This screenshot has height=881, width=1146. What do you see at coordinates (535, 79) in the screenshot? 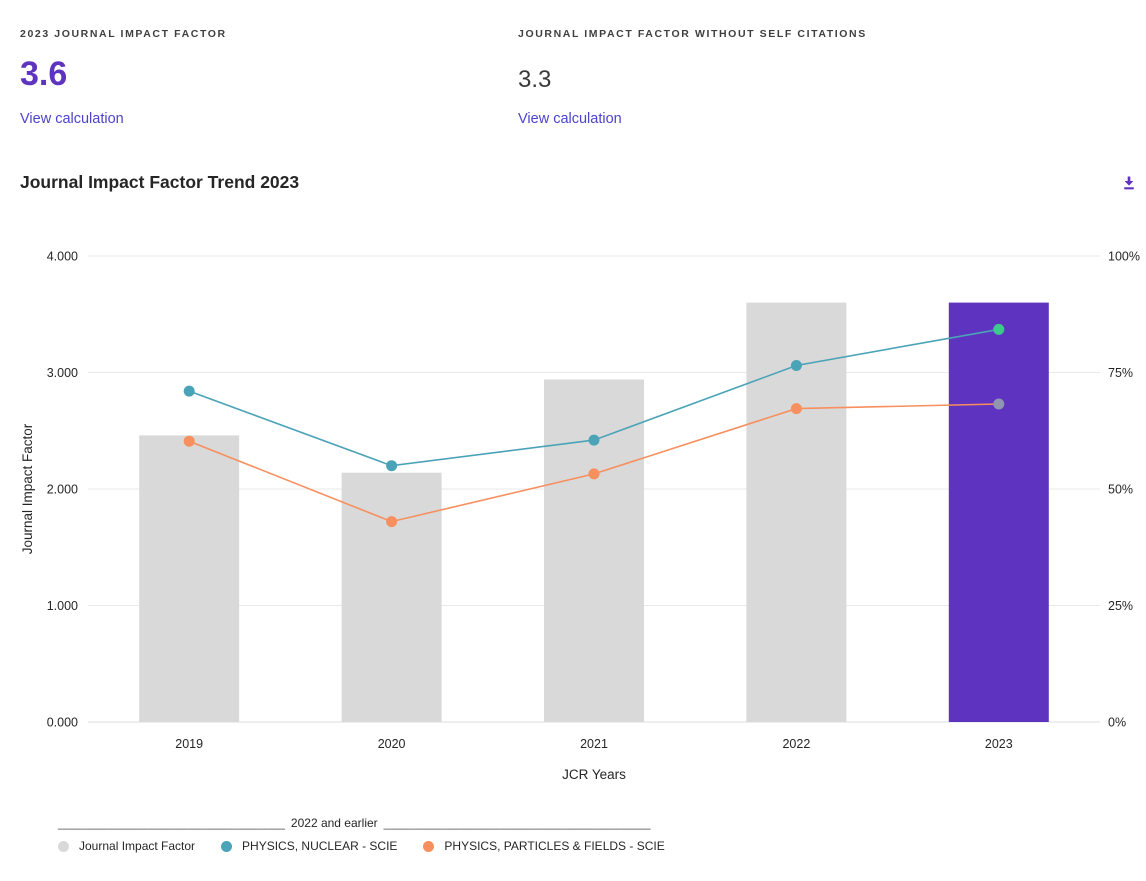
I see `stat-value-jif-no-self: 3.3` at bounding box center [535, 79].